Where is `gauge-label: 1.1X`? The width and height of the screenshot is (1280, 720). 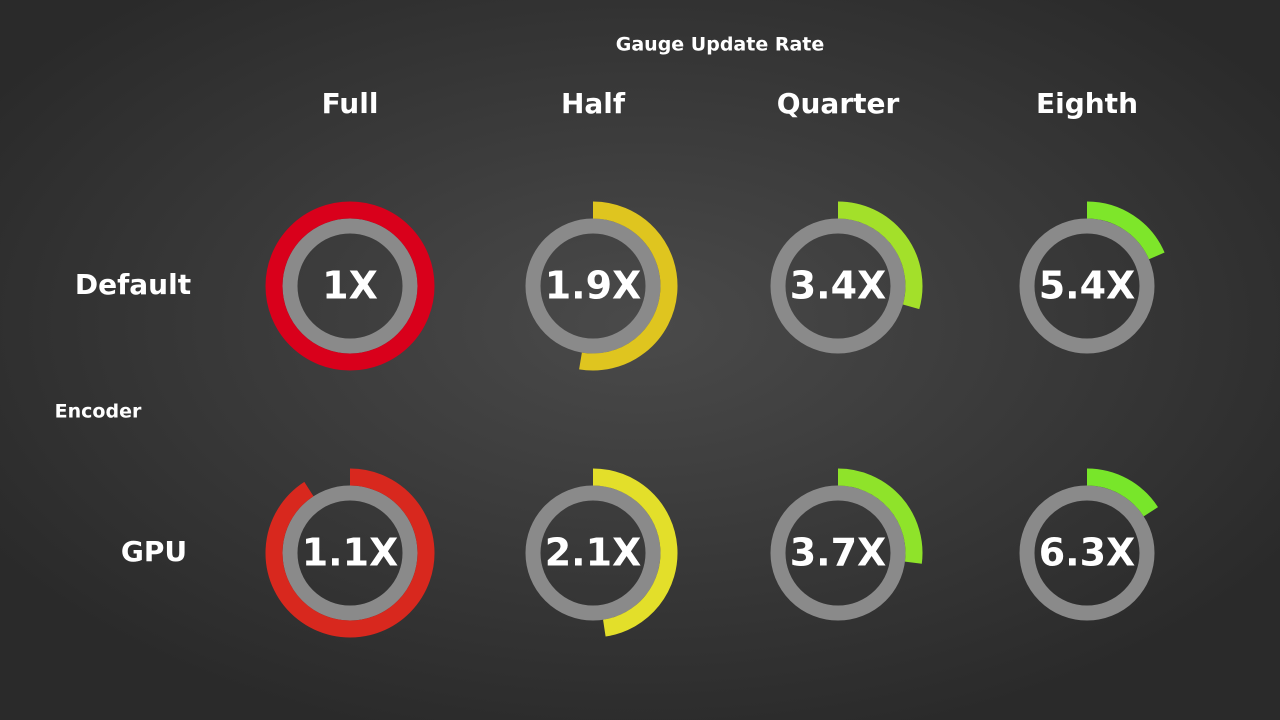
gauge-label: 1.1X is located at coordinates (350, 553).